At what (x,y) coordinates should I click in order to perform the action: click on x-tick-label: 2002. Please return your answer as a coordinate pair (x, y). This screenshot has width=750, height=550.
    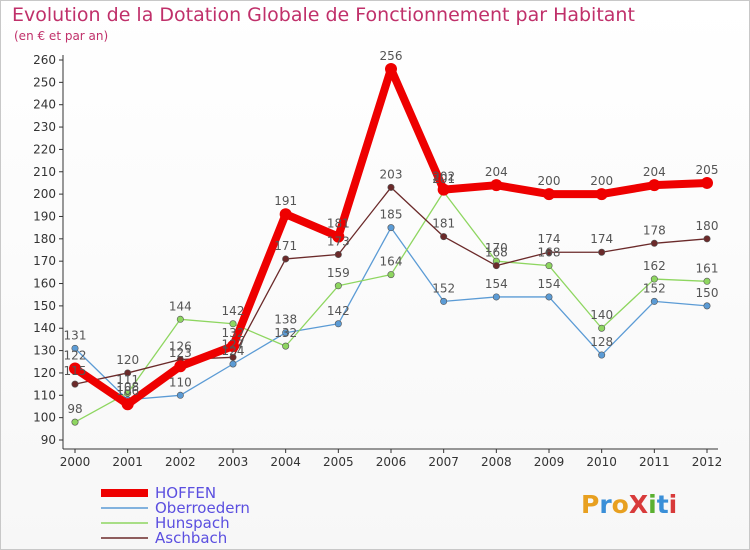
    Looking at the image, I should click on (180, 462).